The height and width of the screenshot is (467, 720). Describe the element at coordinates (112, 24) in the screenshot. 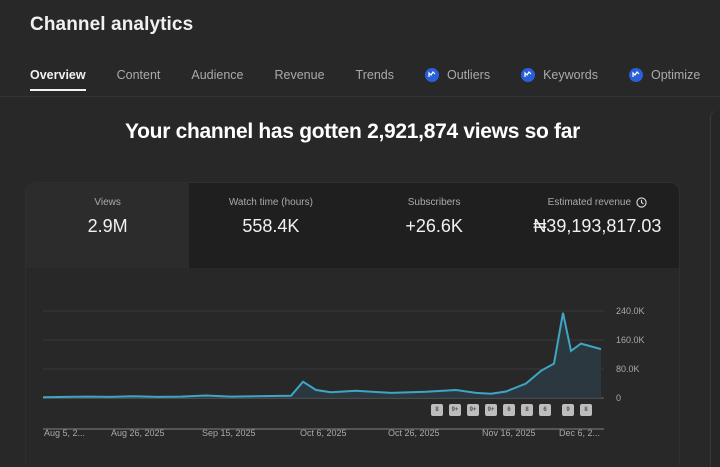

I see `page-title: Channel analytics` at that location.